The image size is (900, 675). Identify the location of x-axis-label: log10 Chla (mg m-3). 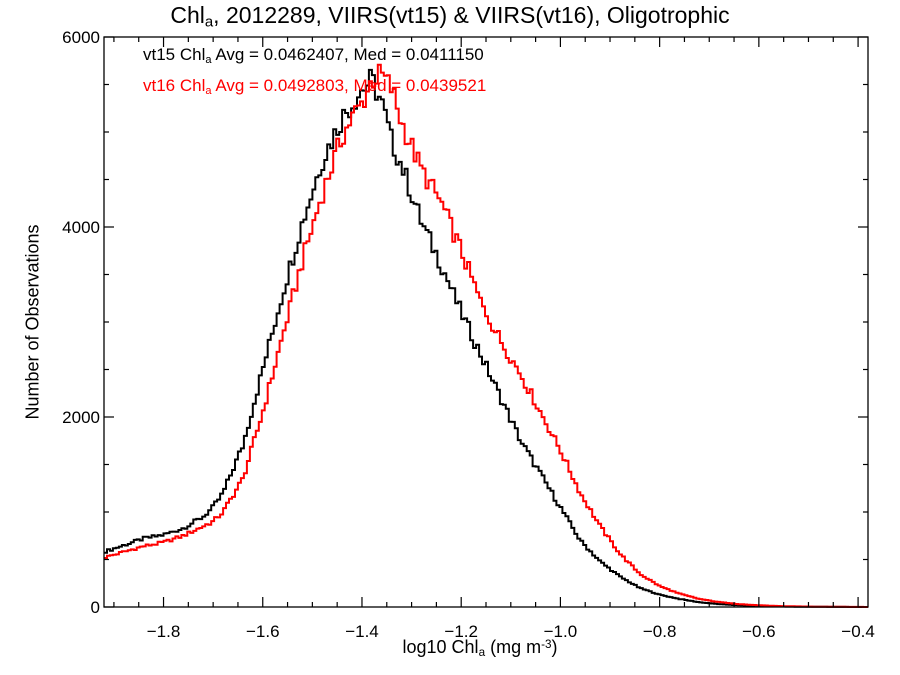
(480, 648).